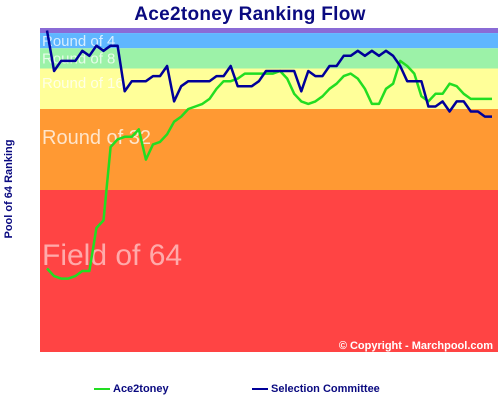 The height and width of the screenshot is (400, 500). I want to click on legend-swatch-selection-committee, so click(260, 389).